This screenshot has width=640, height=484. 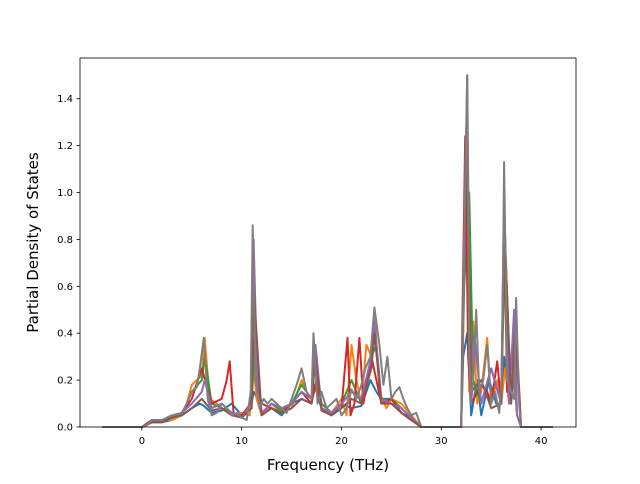 I want to click on y-tick-label: 1.4, so click(x=65, y=99).